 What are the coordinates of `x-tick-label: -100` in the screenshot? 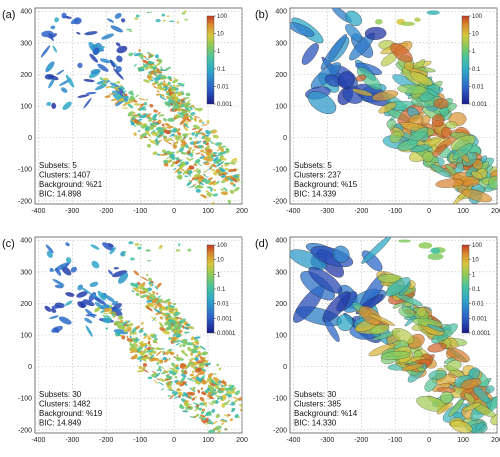 It's located at (140, 211).